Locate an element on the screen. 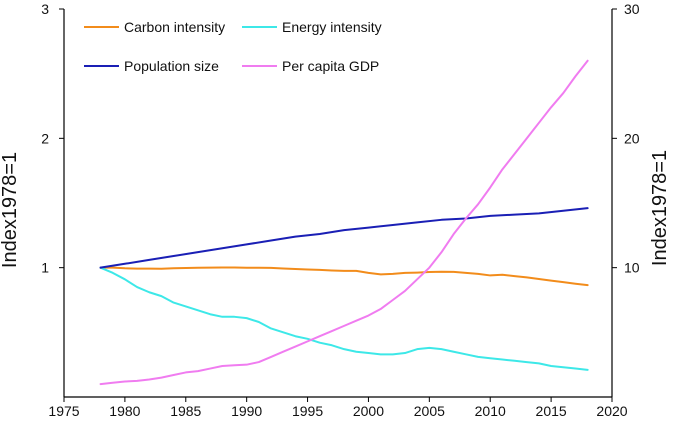 The image size is (677, 422). legend-label-carbon-intensity: Carbon intensity is located at coordinates (174, 27).